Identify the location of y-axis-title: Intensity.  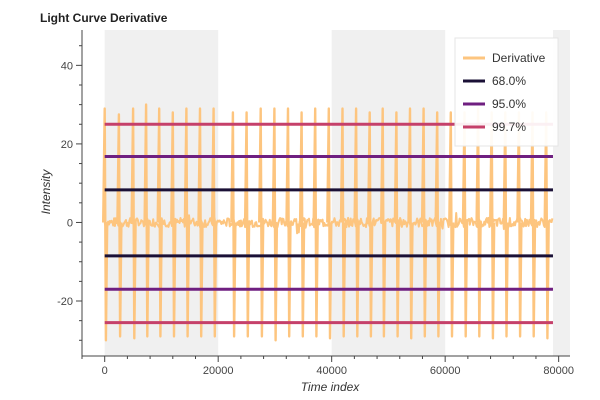
(46, 192).